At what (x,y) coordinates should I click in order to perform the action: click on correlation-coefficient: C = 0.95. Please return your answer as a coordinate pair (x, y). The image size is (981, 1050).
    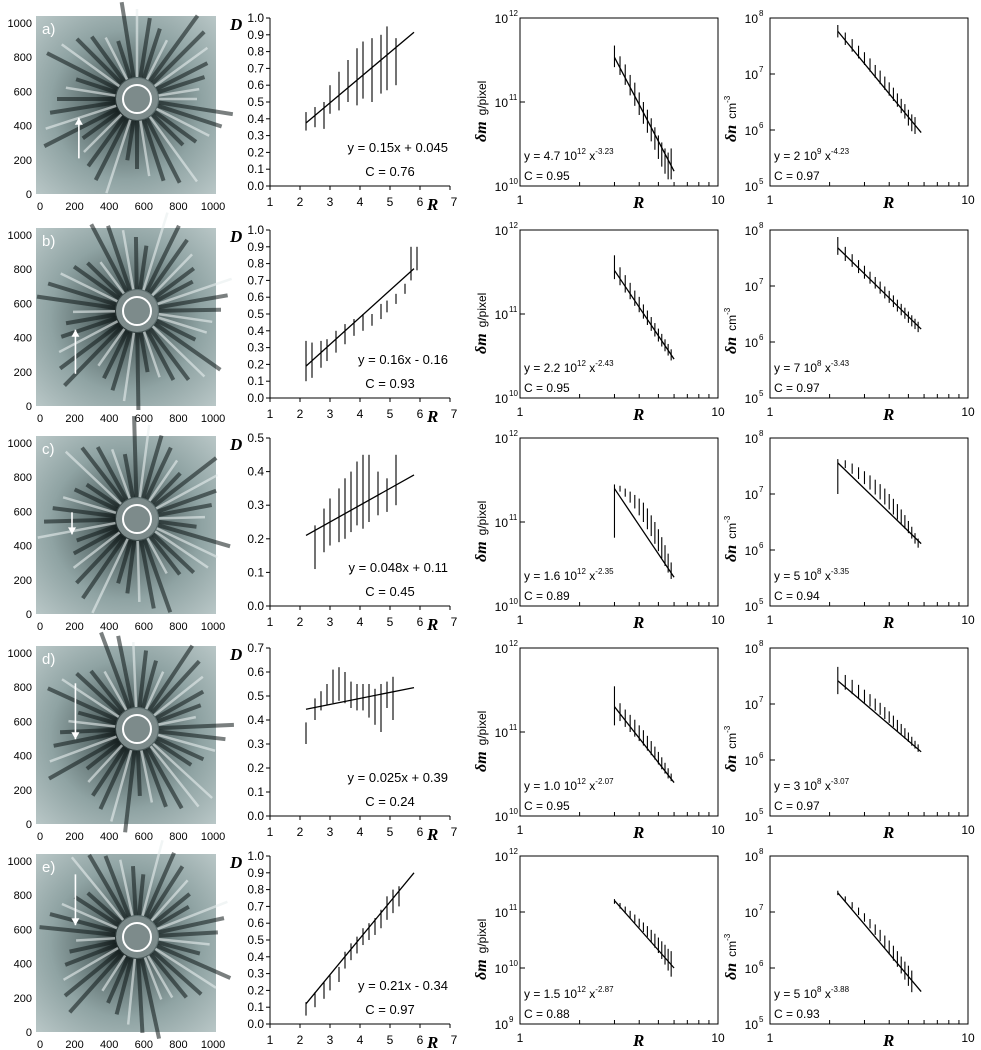
    Looking at the image, I should click on (547, 388).